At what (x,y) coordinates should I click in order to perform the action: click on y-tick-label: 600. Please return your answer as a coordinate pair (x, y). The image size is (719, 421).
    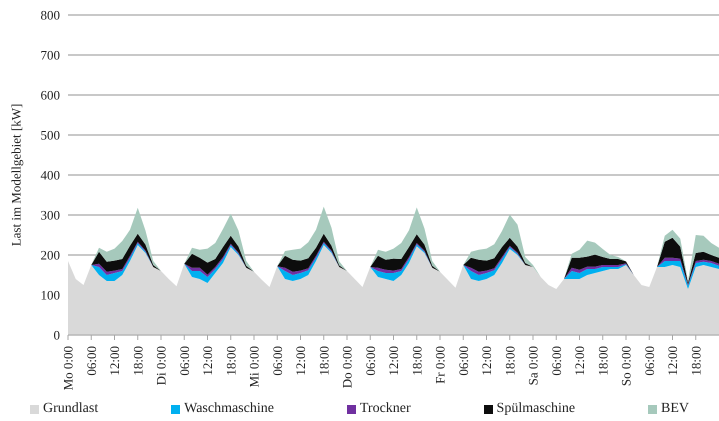
    Looking at the image, I should click on (50, 95).